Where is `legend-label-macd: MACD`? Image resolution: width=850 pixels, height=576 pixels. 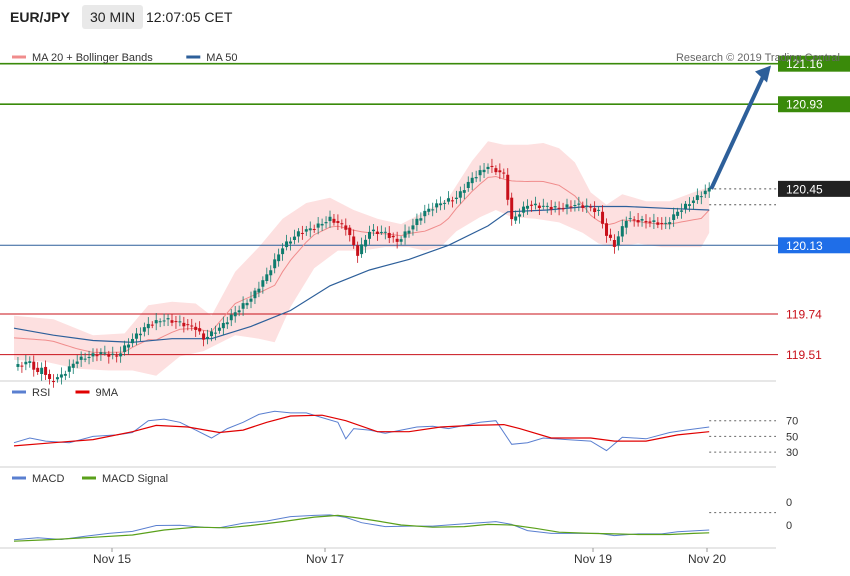
legend-label-macd: MACD is located at coordinates (48, 479).